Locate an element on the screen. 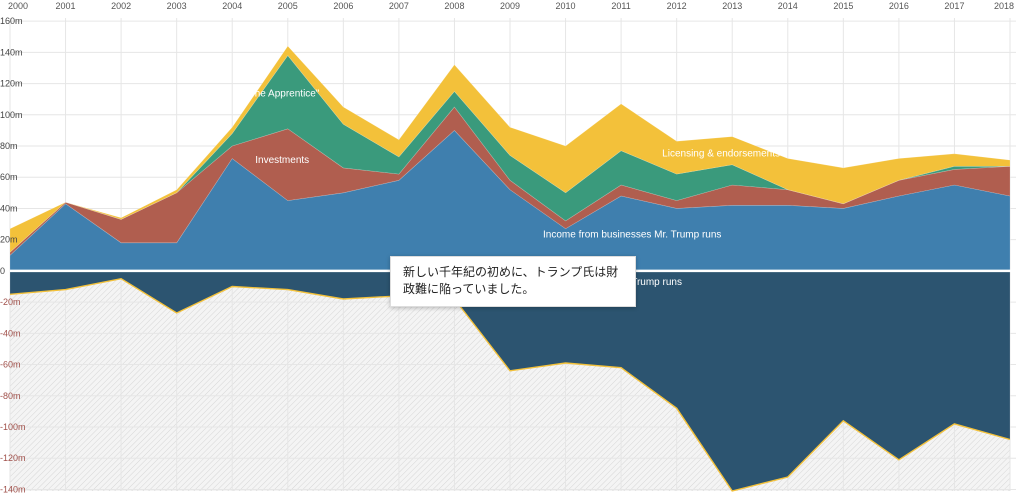 The width and height of the screenshot is (1024, 497). value-tick-label: 120m is located at coordinates (11, 84).